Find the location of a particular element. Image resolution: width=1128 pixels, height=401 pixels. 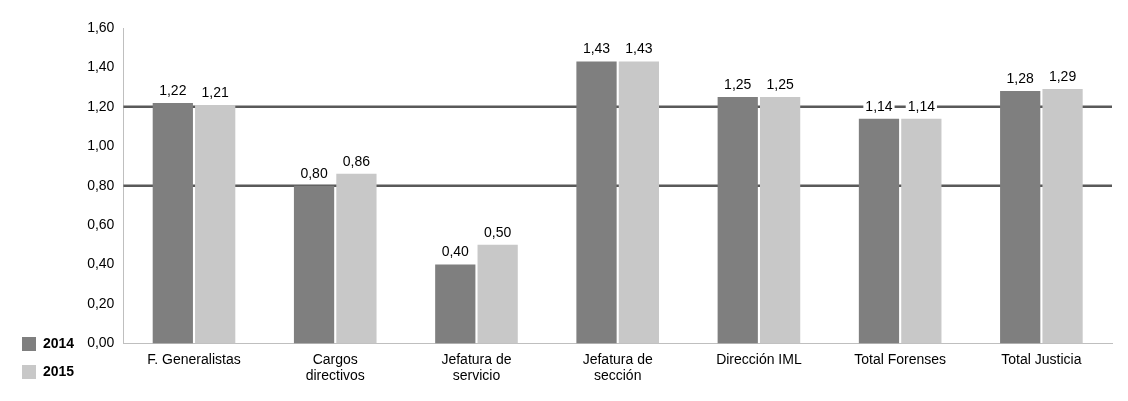

y-tick-label: 1,40 is located at coordinates (101, 66).